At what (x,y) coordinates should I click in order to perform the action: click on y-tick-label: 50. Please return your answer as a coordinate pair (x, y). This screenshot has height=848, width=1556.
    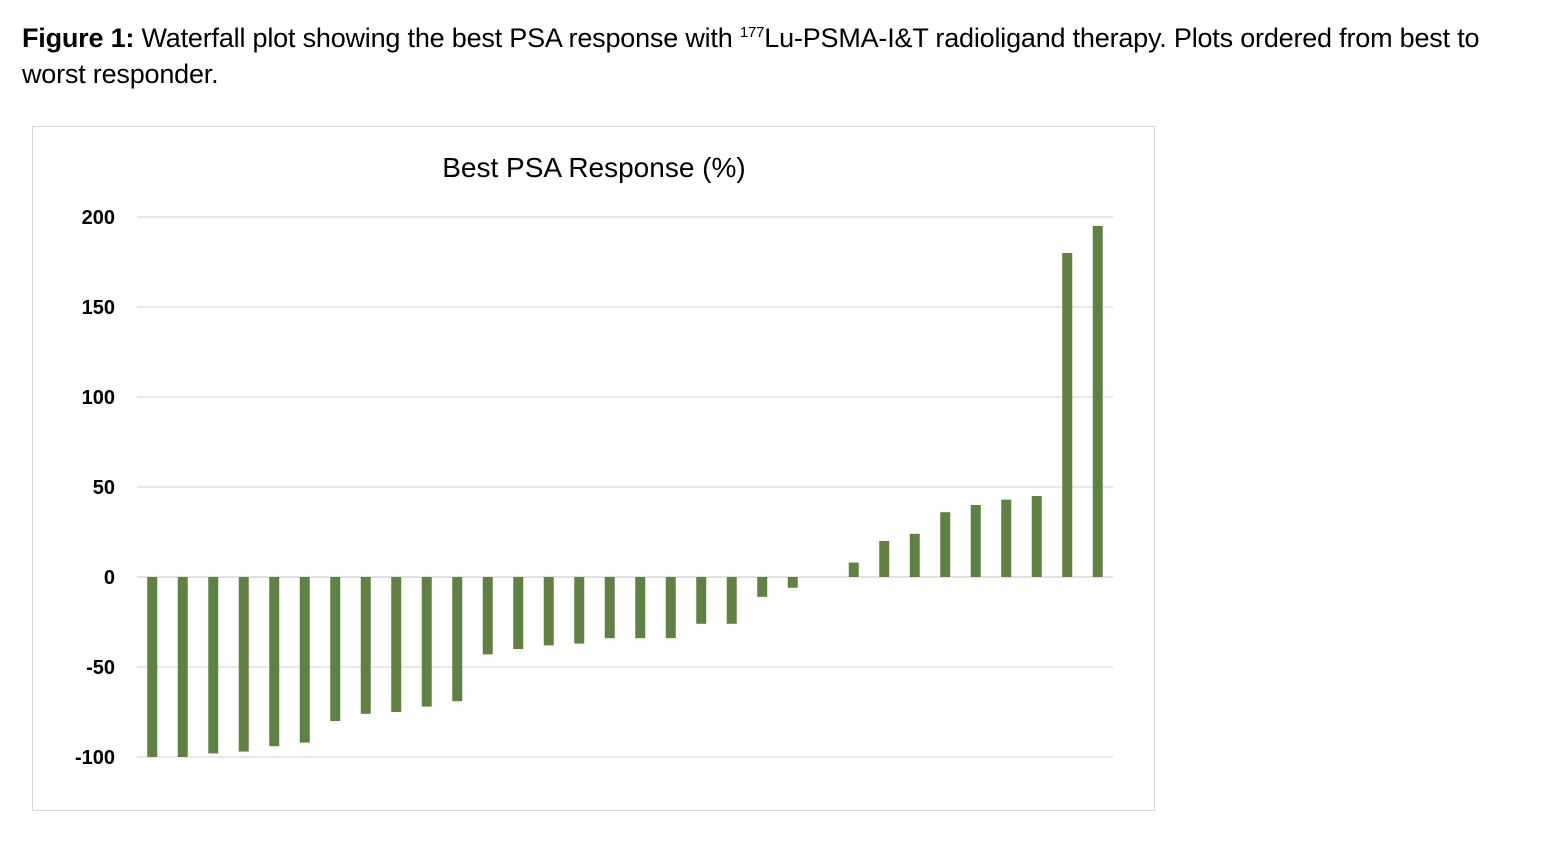
    Looking at the image, I should click on (104, 488).